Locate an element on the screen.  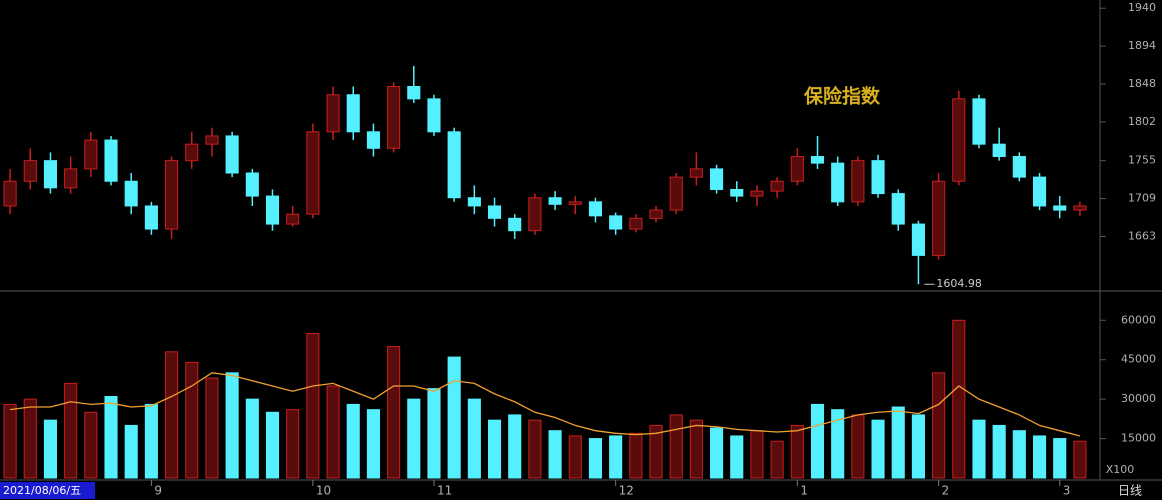
y-tick-label: 1848 is located at coordinates (1142, 83).